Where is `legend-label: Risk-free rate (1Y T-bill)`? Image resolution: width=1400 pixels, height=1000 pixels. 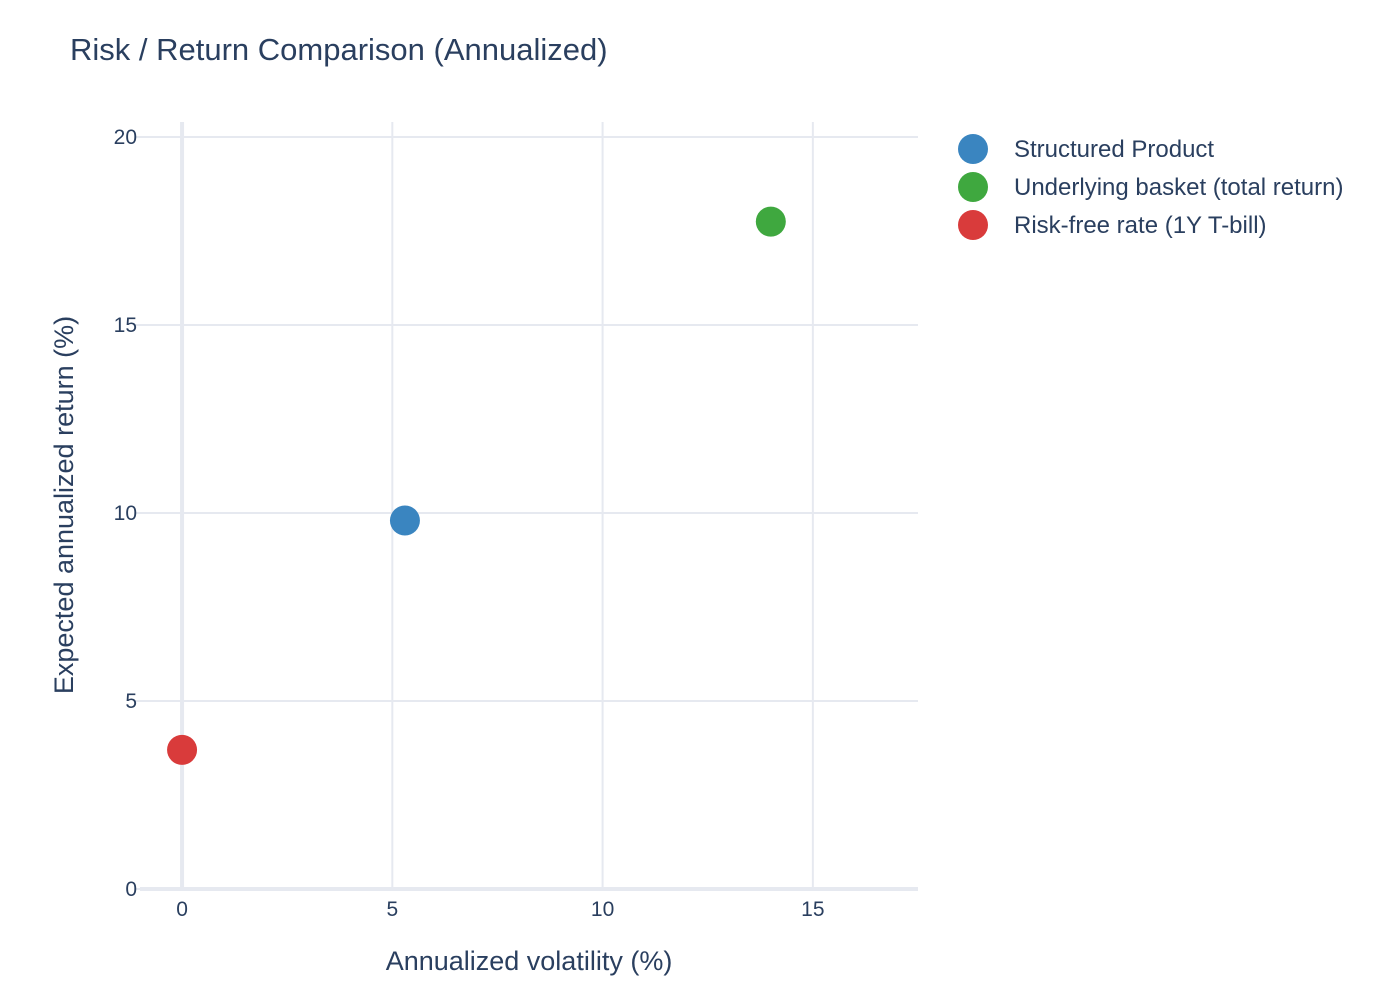 legend-label: Risk-free rate (1Y T-bill) is located at coordinates (1140, 225).